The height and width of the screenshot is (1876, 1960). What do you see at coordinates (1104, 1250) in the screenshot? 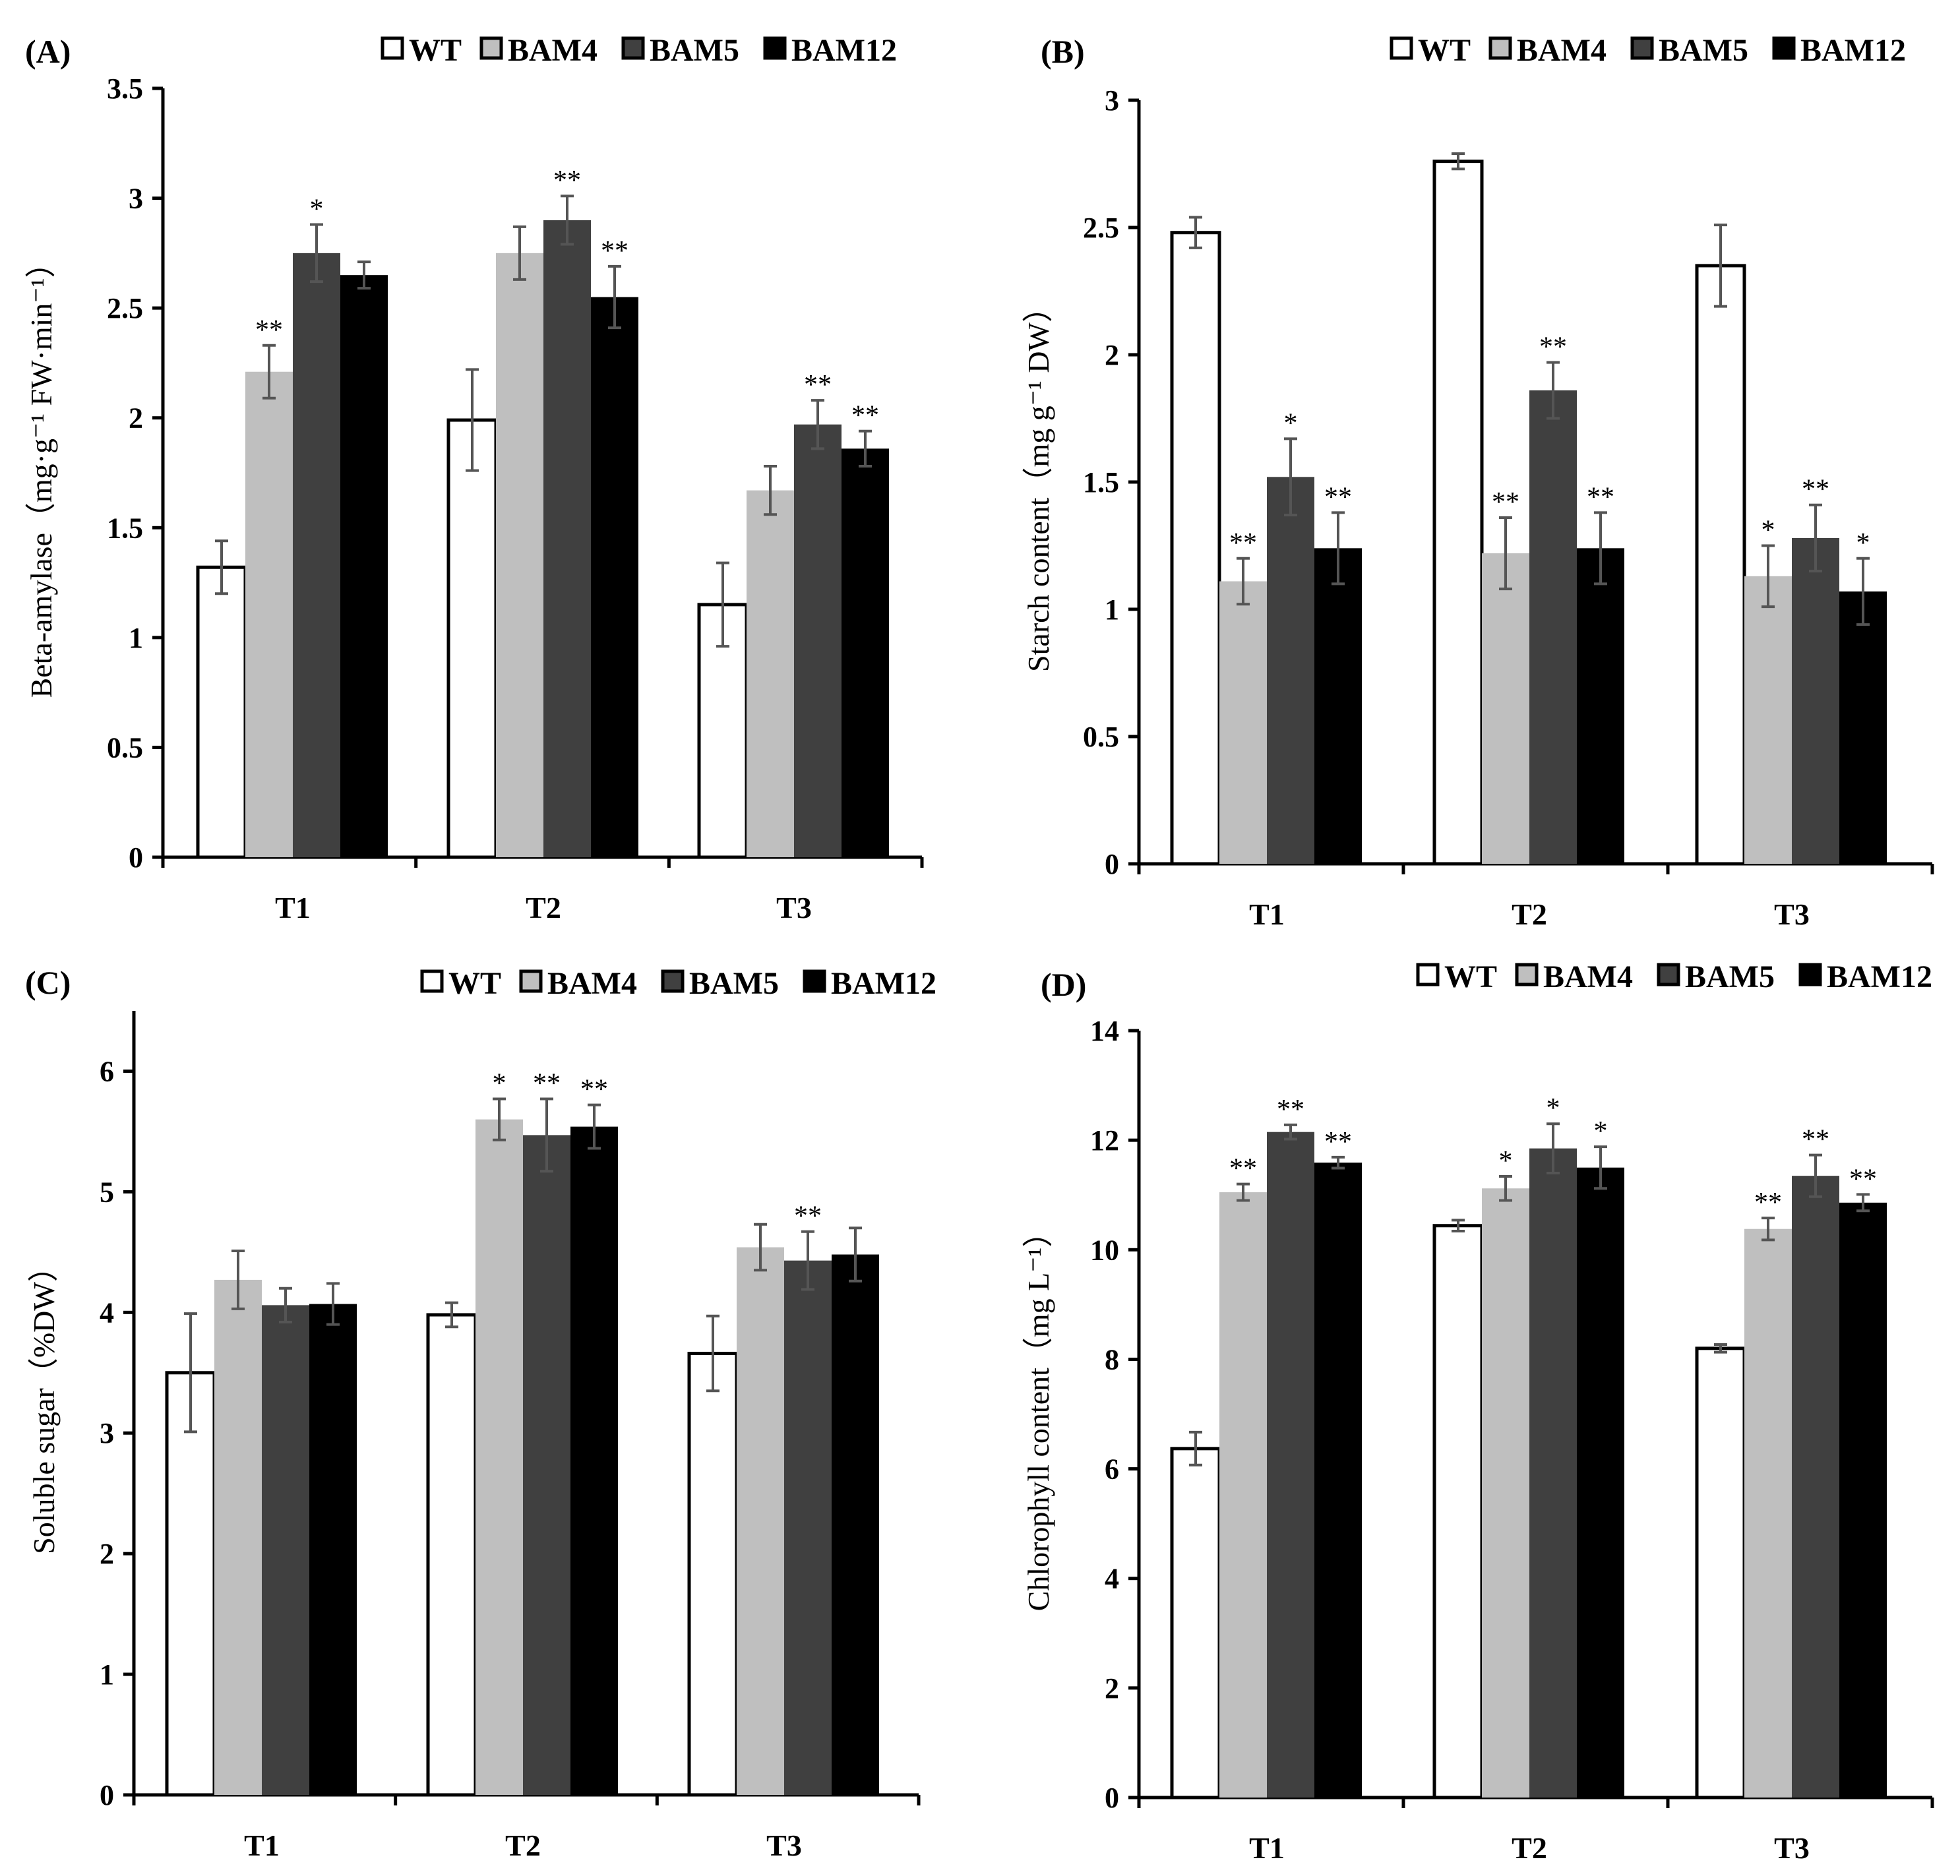
I see `y-tick-label: 10` at bounding box center [1104, 1250].